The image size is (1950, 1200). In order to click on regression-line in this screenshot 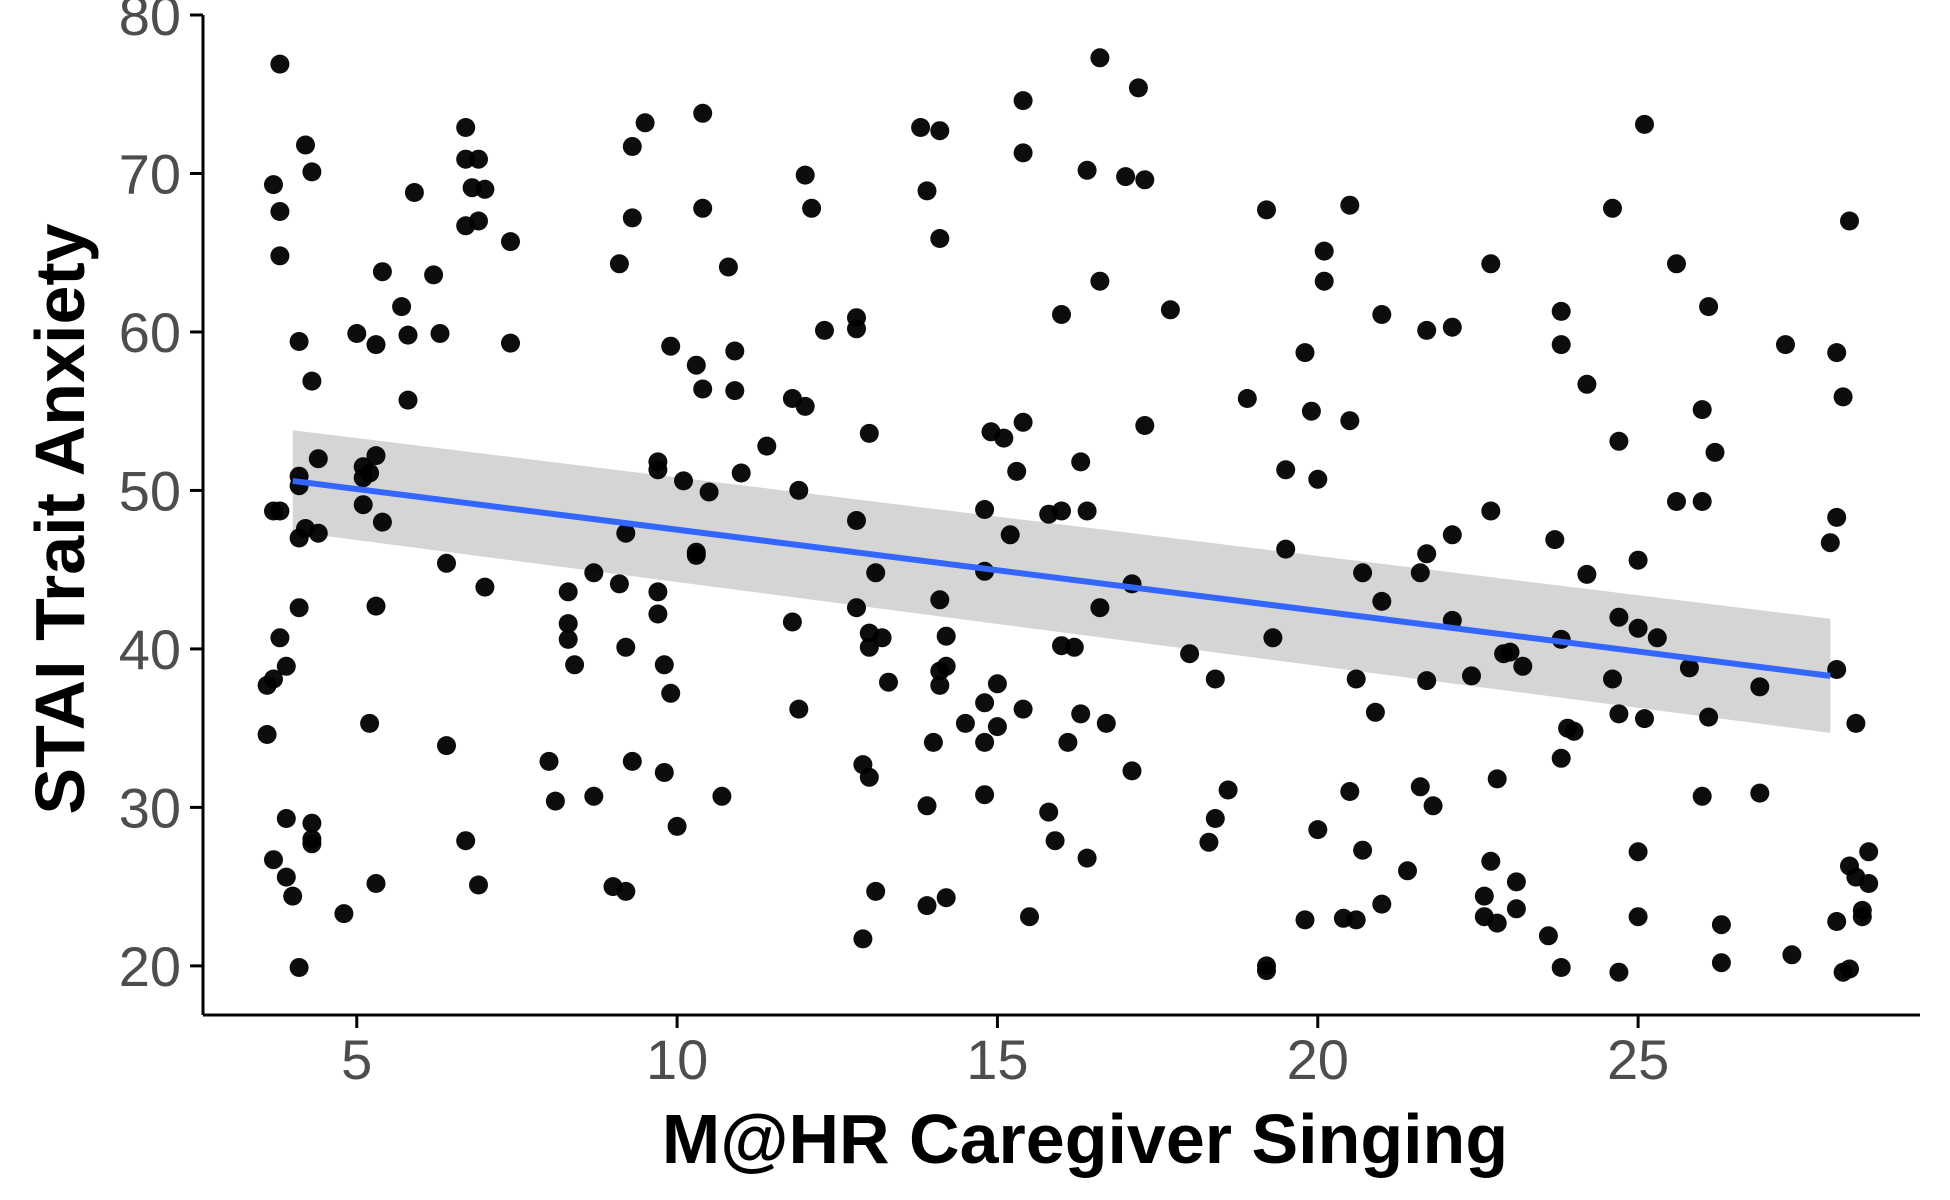, I will do `click(1061, 578)`.